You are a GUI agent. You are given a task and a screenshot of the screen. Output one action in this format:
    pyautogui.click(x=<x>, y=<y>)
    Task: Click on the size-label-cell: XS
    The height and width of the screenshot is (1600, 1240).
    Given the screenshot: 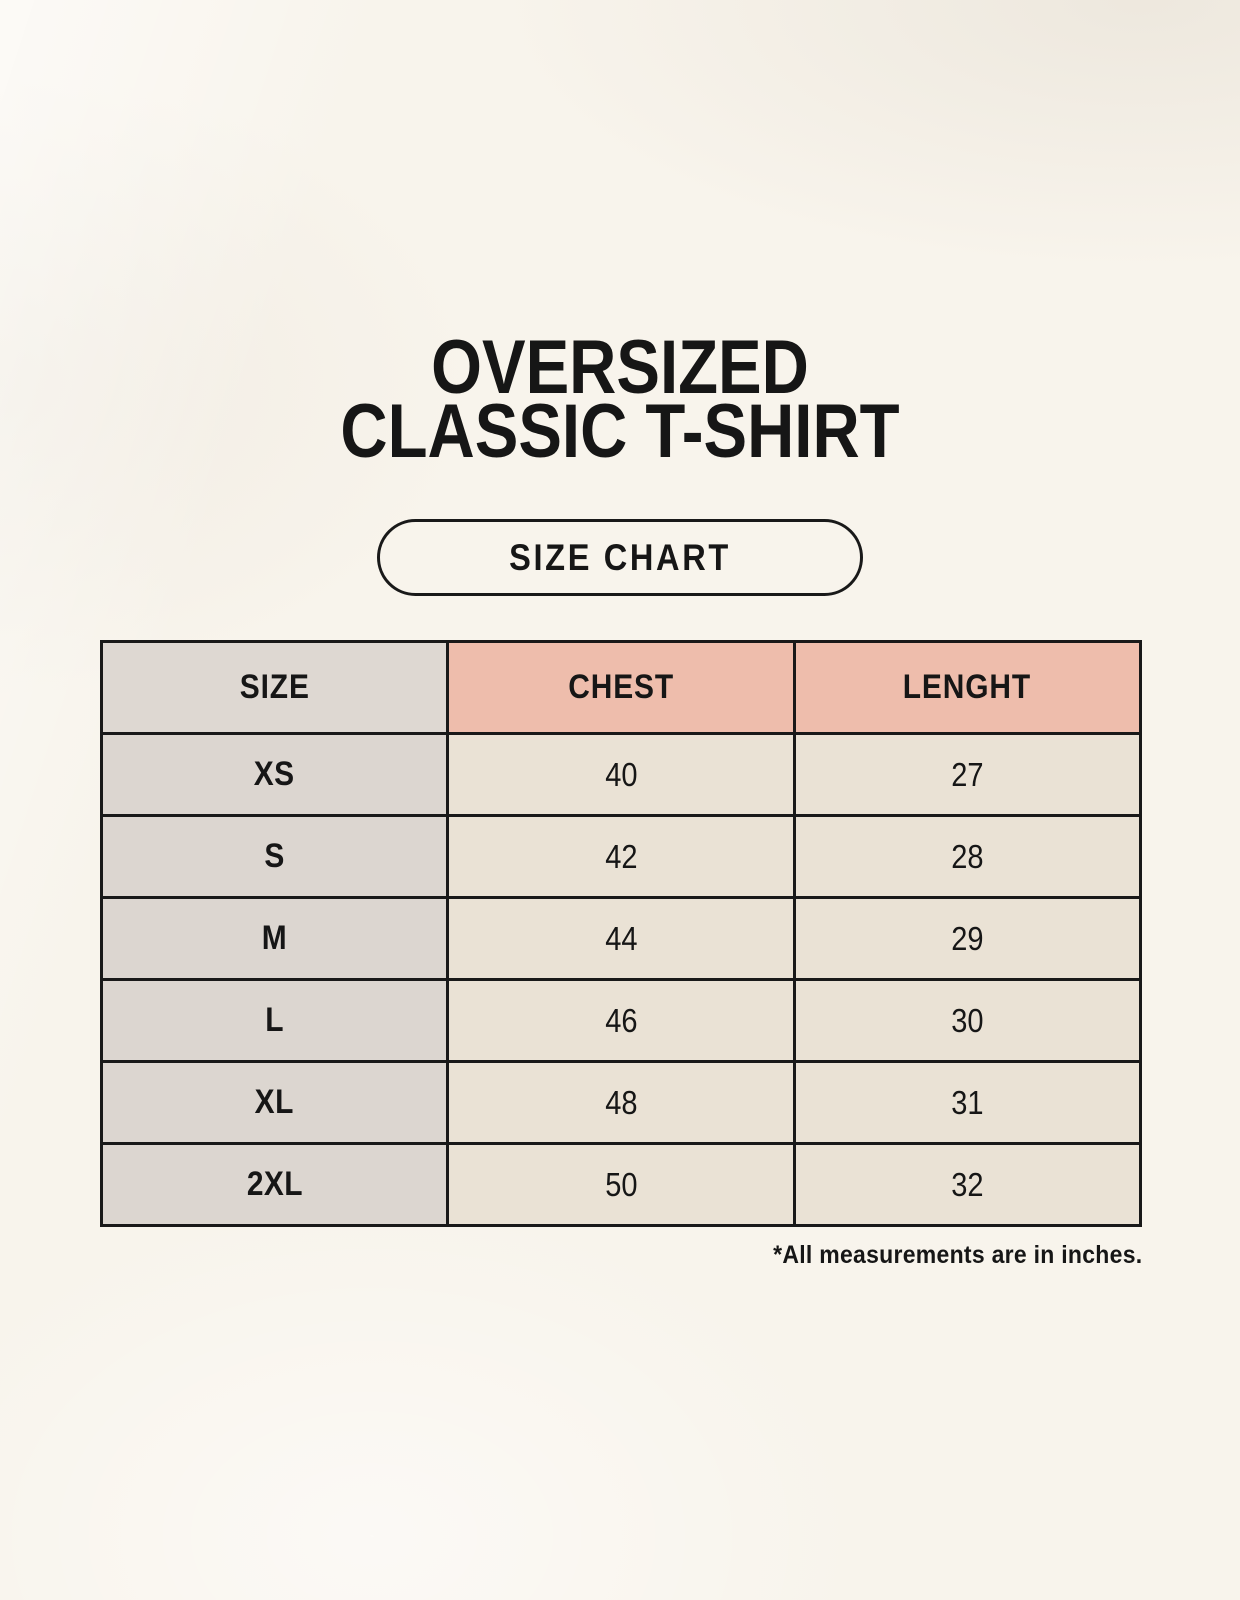 What is the action you would take?
    pyautogui.click(x=274, y=774)
    